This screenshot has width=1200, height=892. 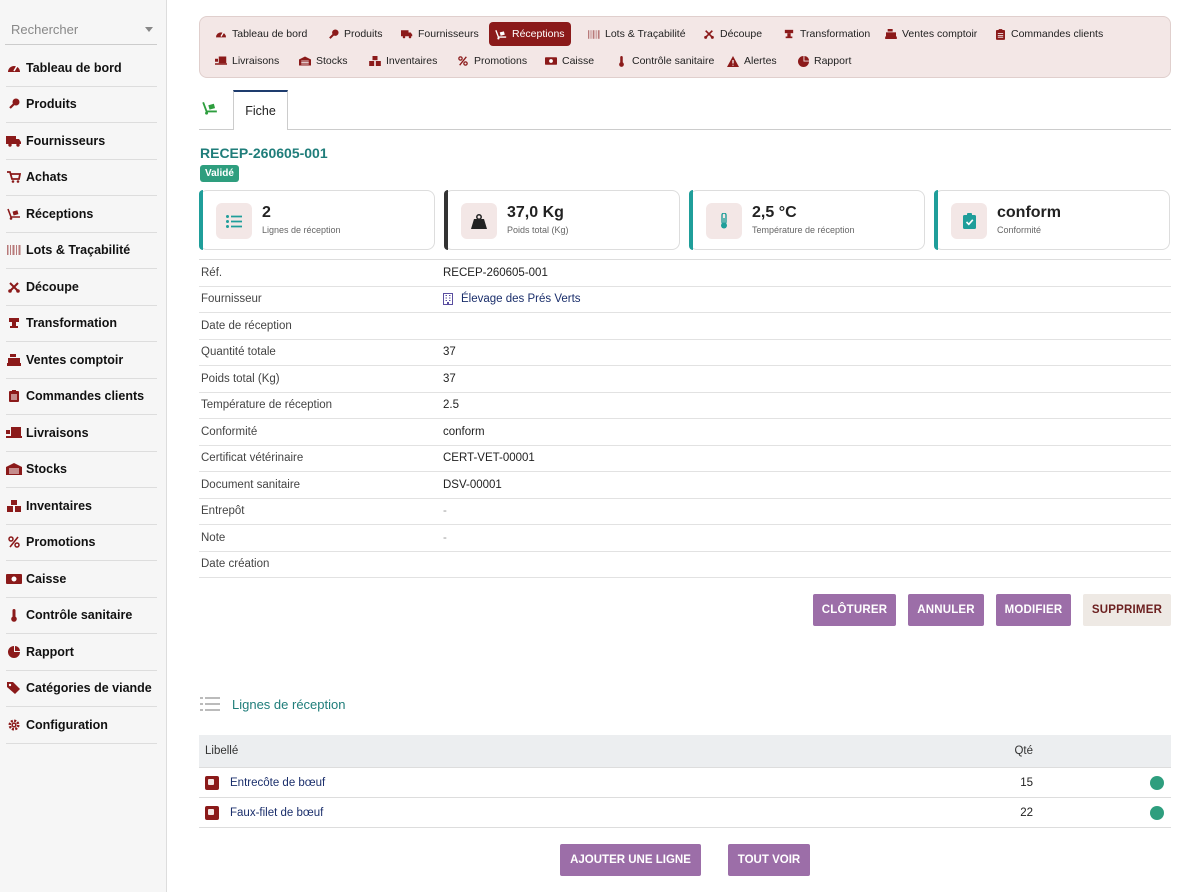 I want to click on sidebar-item-decoupe: Découpe, so click(x=81, y=287).